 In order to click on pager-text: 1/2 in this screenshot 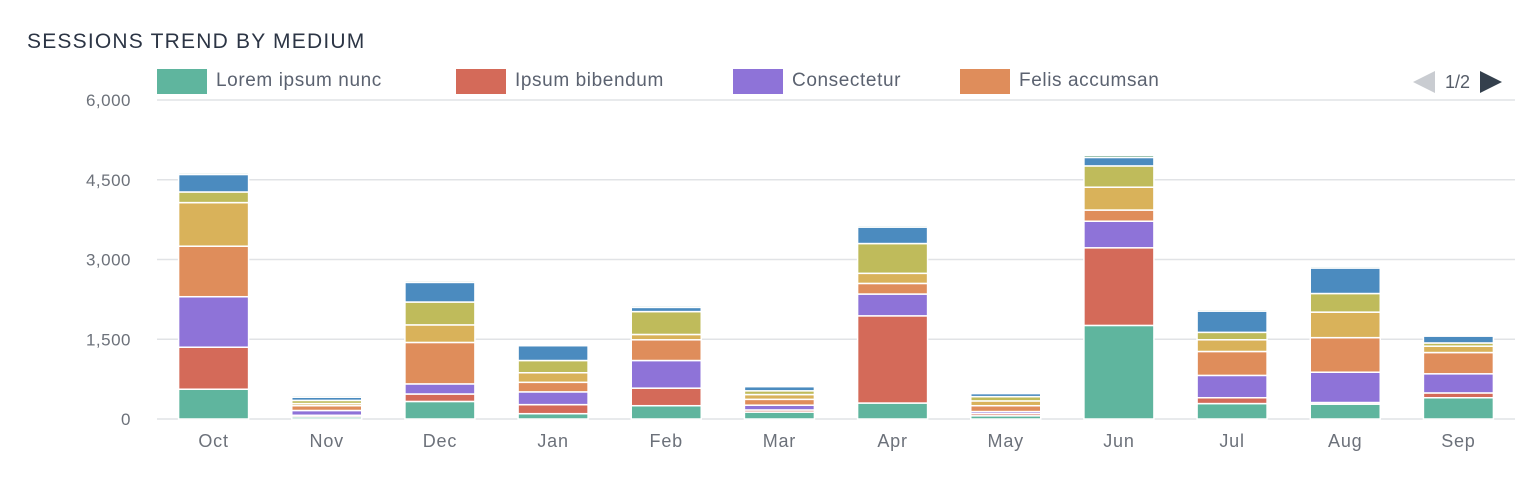, I will do `click(1458, 81)`.